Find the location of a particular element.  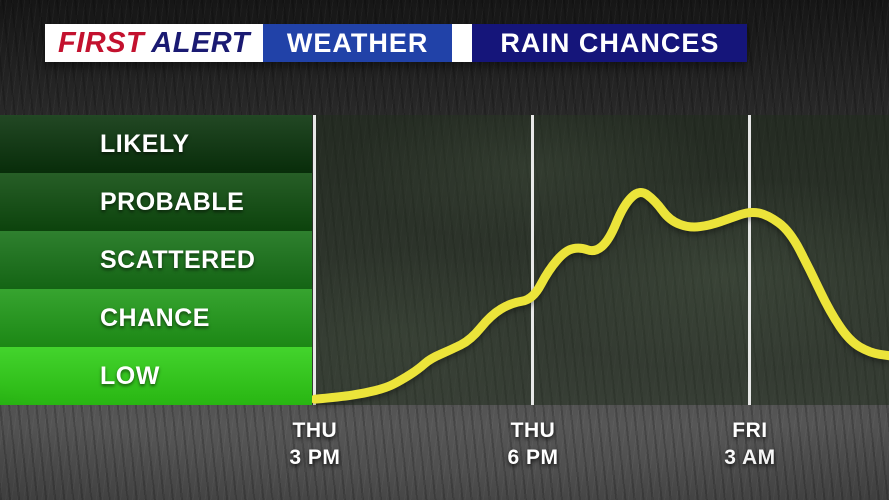

y-band-chance: CHANCE is located at coordinates (156, 318).